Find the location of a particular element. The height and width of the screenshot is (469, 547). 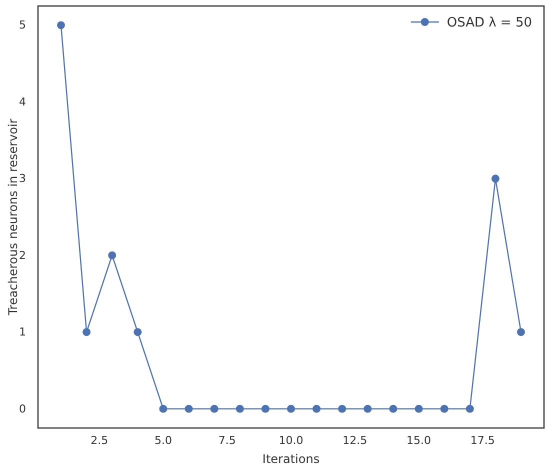

x-tick-label: 7.5 is located at coordinates (227, 440).